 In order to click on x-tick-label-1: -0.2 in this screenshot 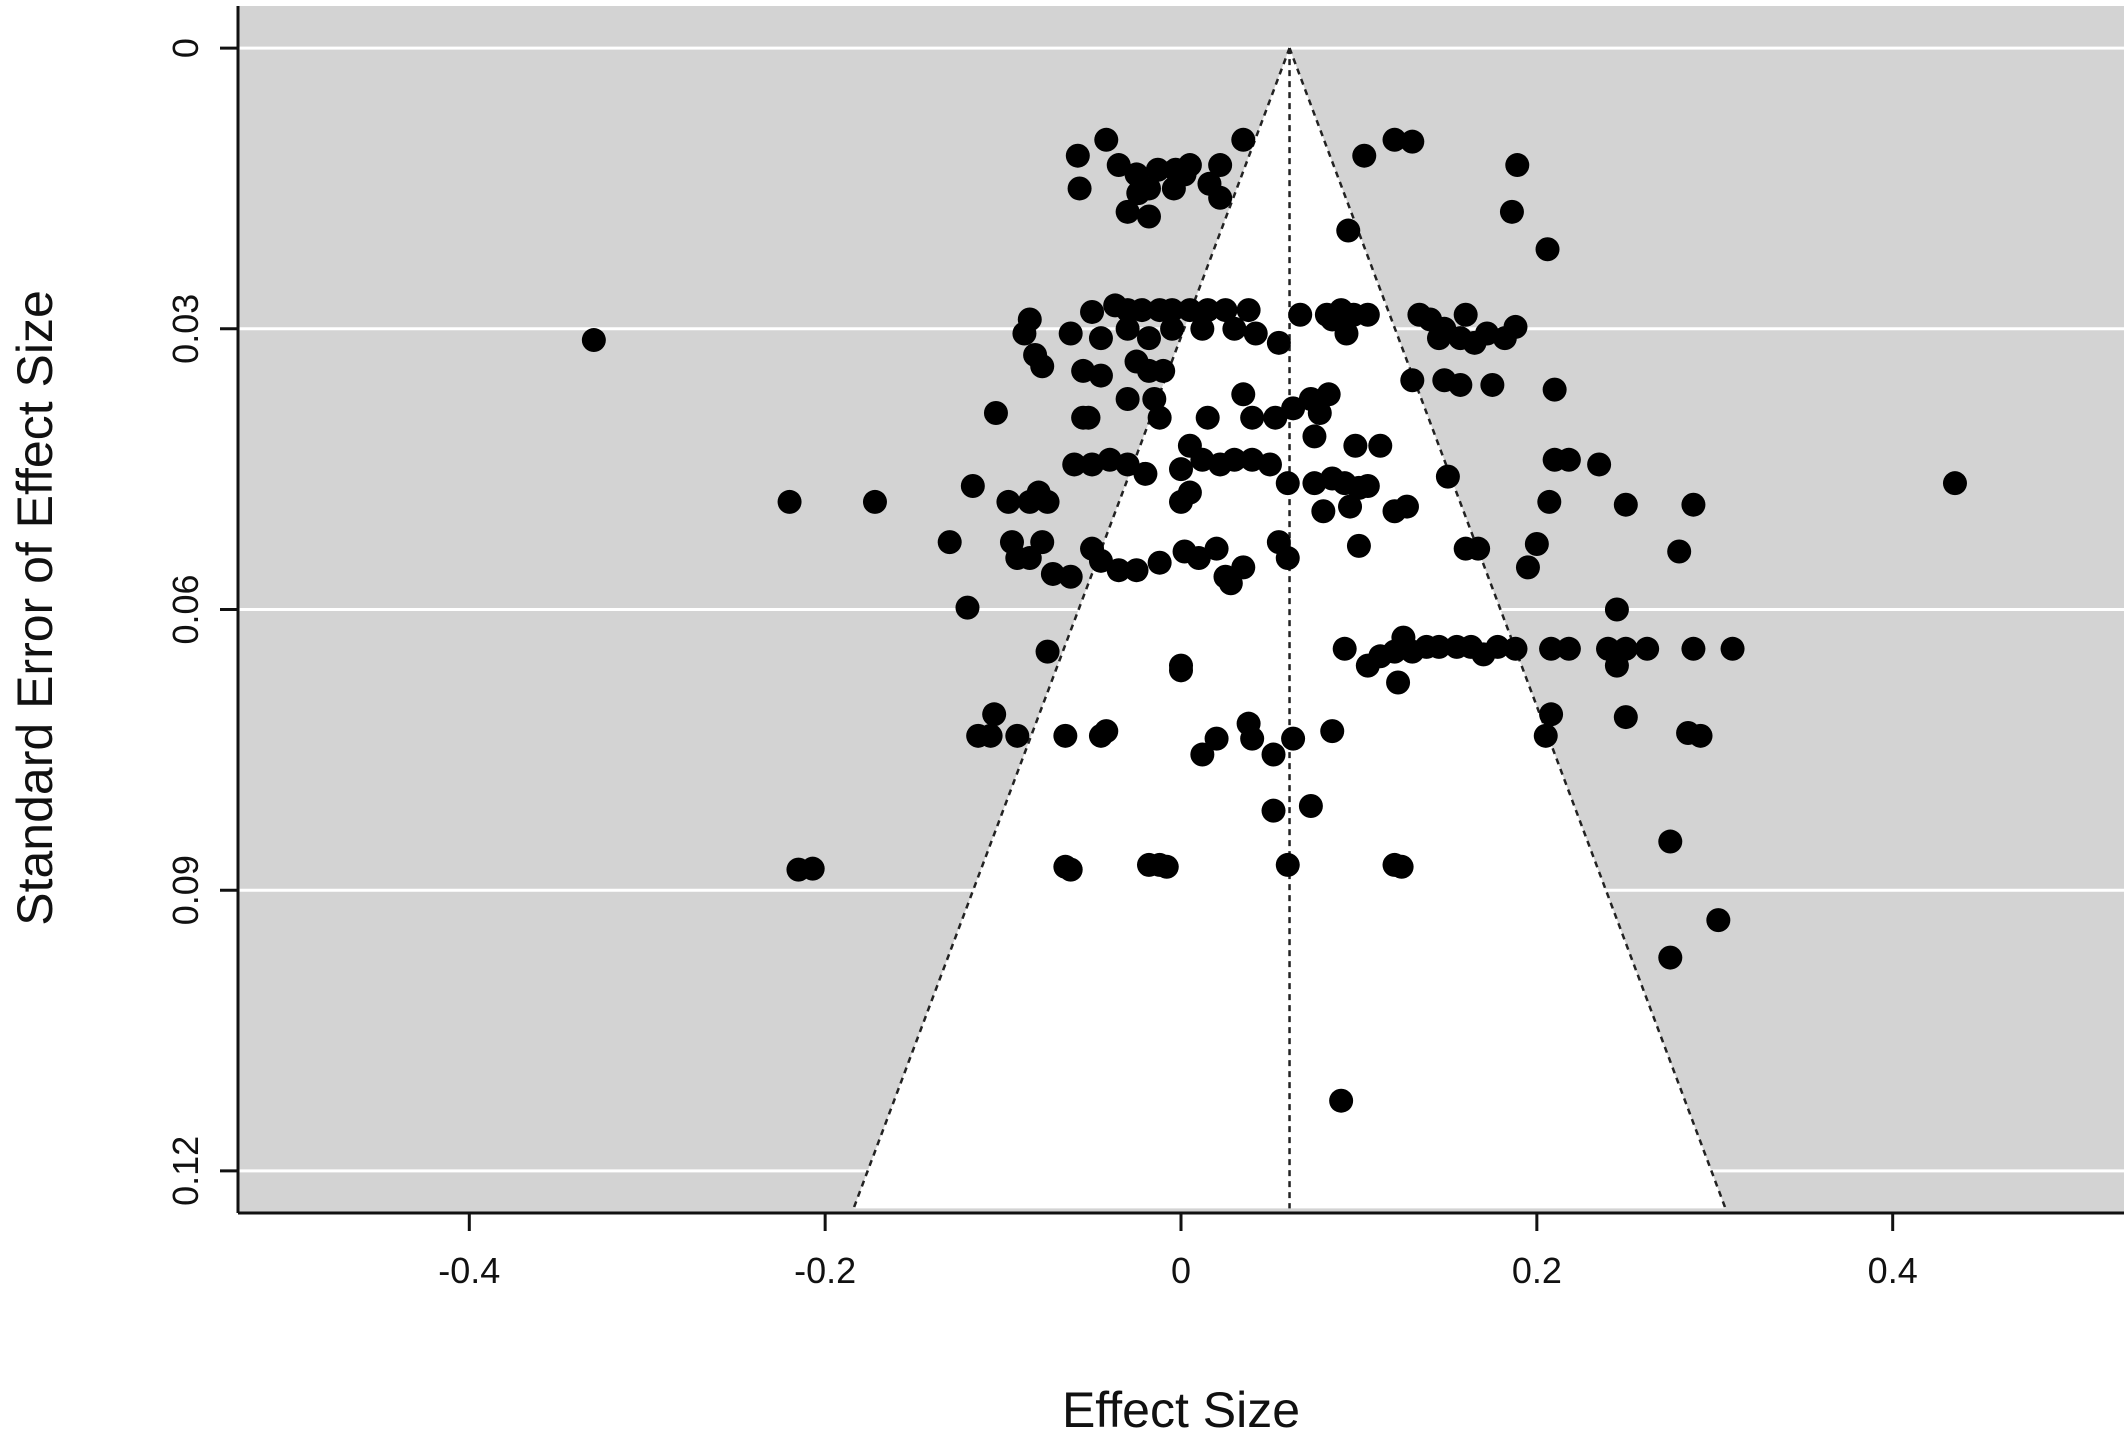, I will do `click(825, 1270)`.